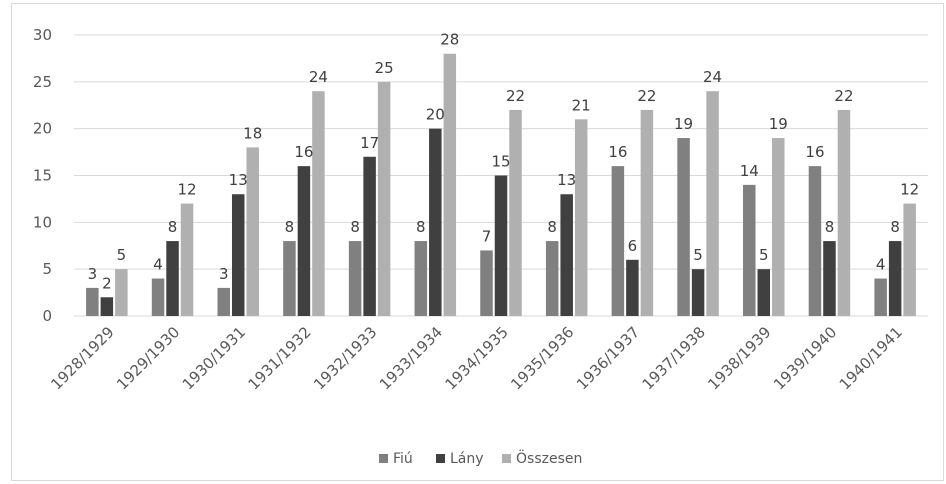 The width and height of the screenshot is (946, 484). What do you see at coordinates (549, 458) in the screenshot?
I see `legend-label: Összesen` at bounding box center [549, 458].